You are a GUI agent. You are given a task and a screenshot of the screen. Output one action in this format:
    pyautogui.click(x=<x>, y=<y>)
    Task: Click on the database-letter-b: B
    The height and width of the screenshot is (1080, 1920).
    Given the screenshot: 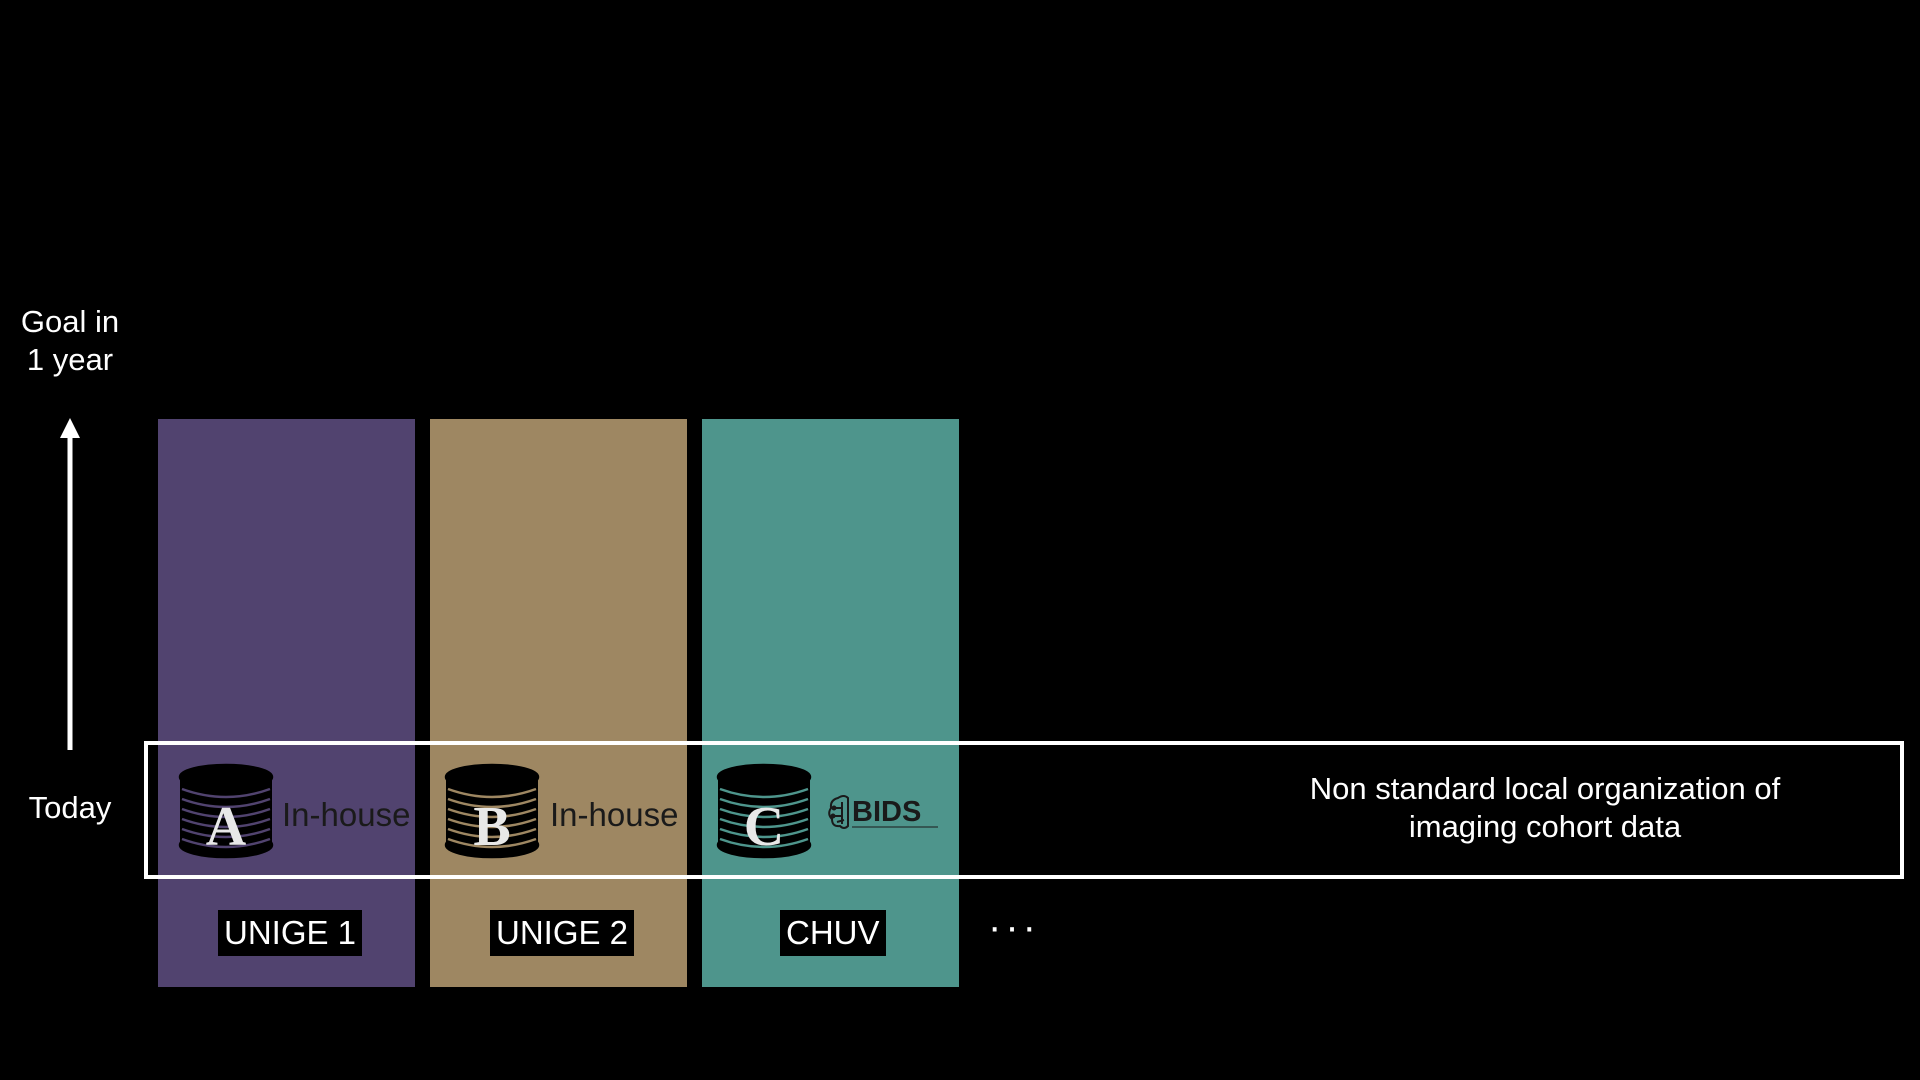 What is the action you would take?
    pyautogui.click(x=491, y=827)
    